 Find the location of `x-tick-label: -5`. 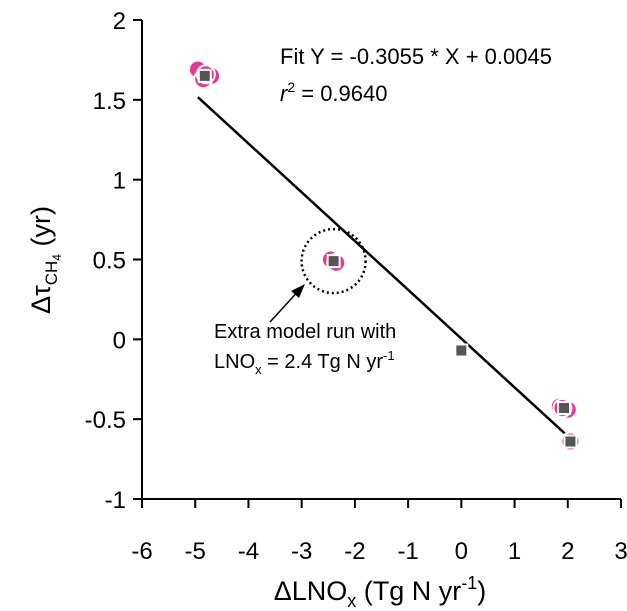

x-tick-label: -5 is located at coordinates (195, 551).